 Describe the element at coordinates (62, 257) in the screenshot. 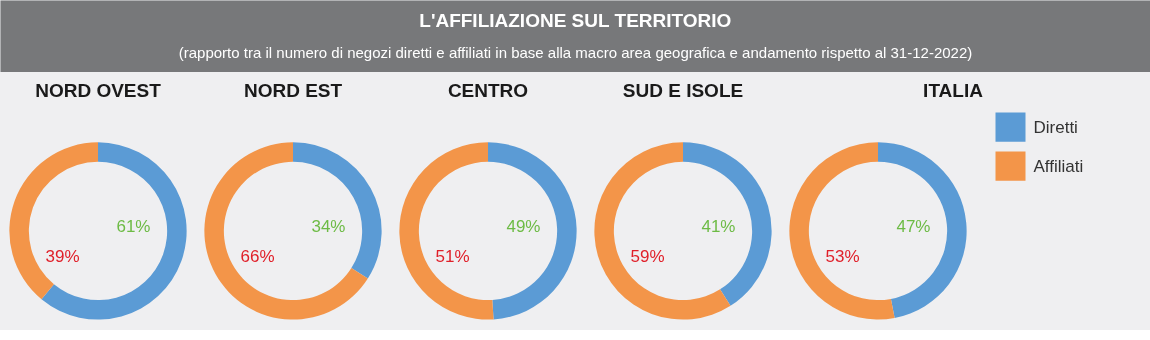

I see `data-label: 39%` at that location.